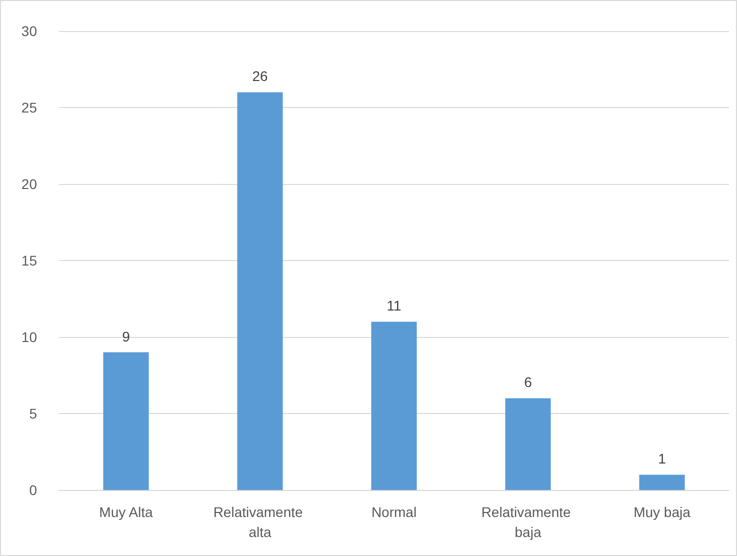 This screenshot has height=556, width=737. What do you see at coordinates (29, 108) in the screenshot?
I see `y-tick-label: 25` at bounding box center [29, 108].